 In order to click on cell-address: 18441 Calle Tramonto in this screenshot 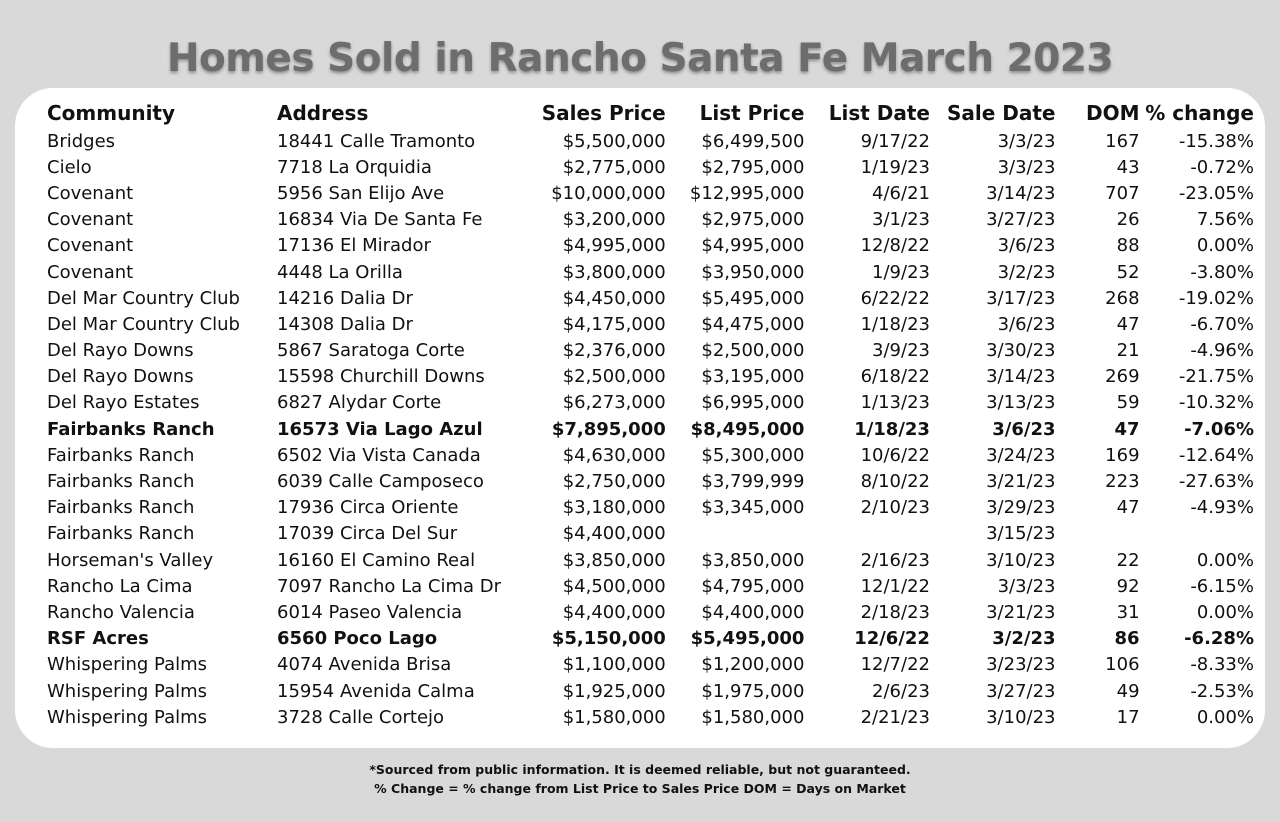, I will do `click(376, 141)`.